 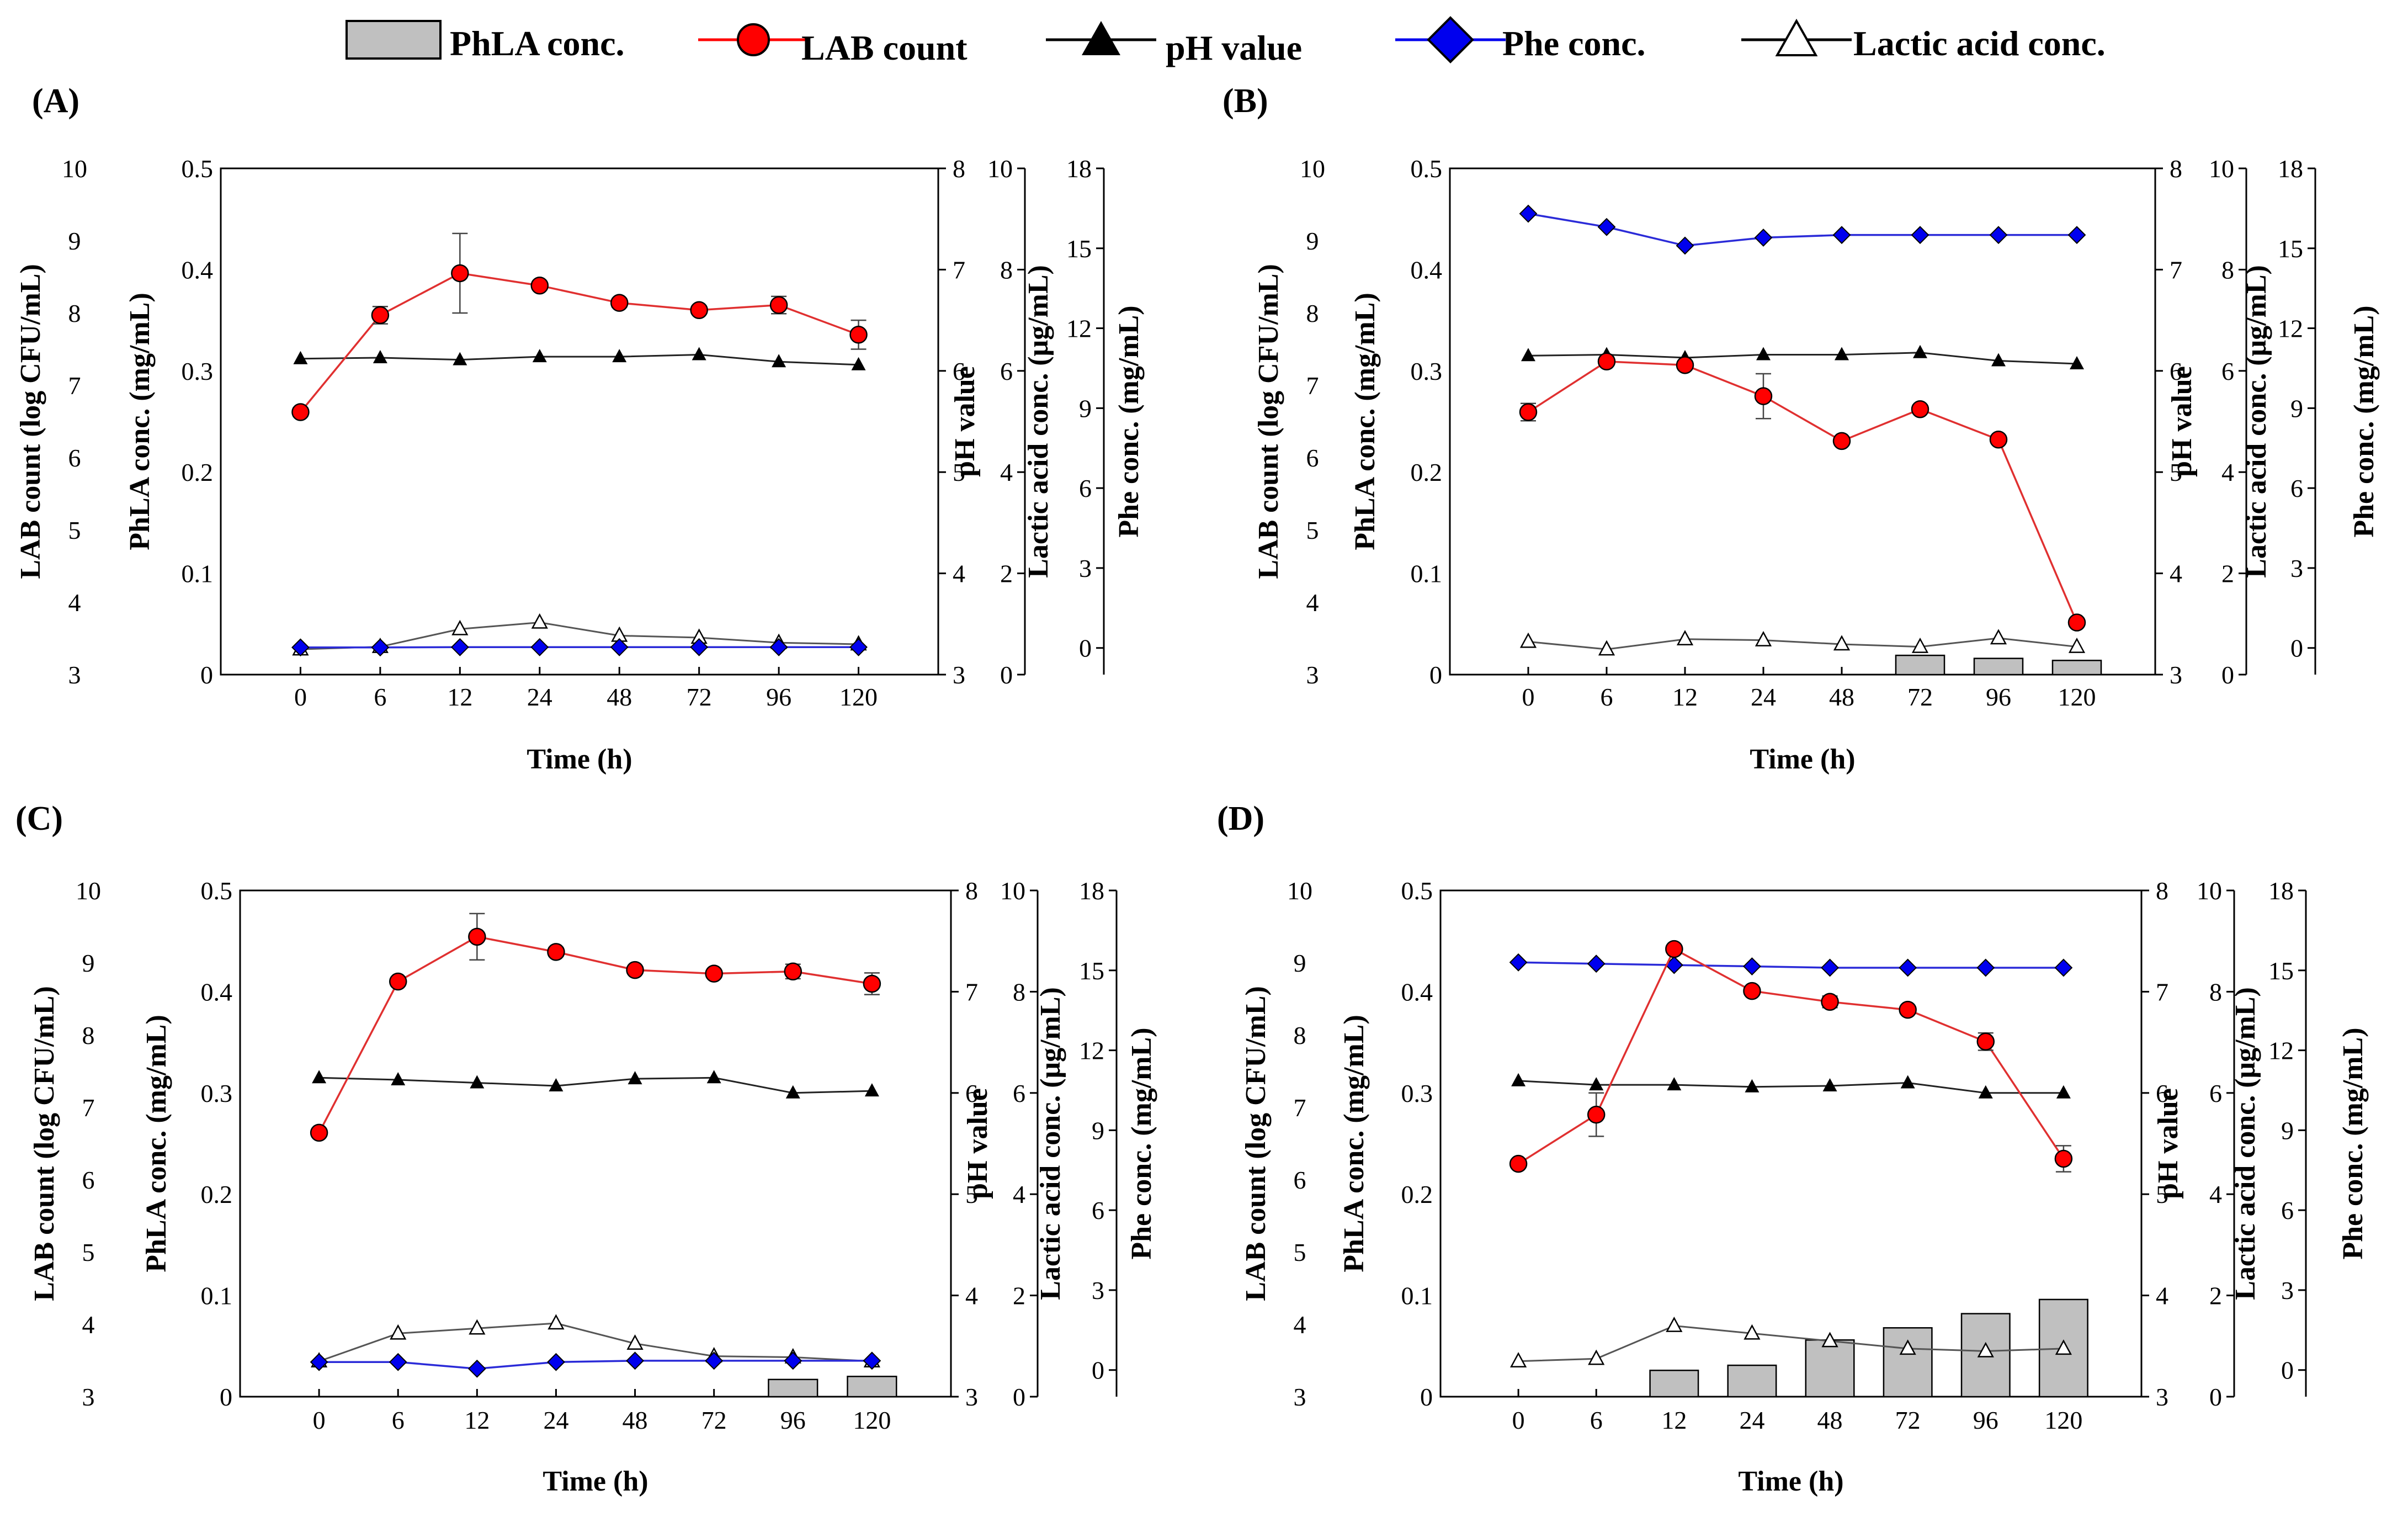 I want to click on legend-phe-label: Phe conc., so click(x=1574, y=43).